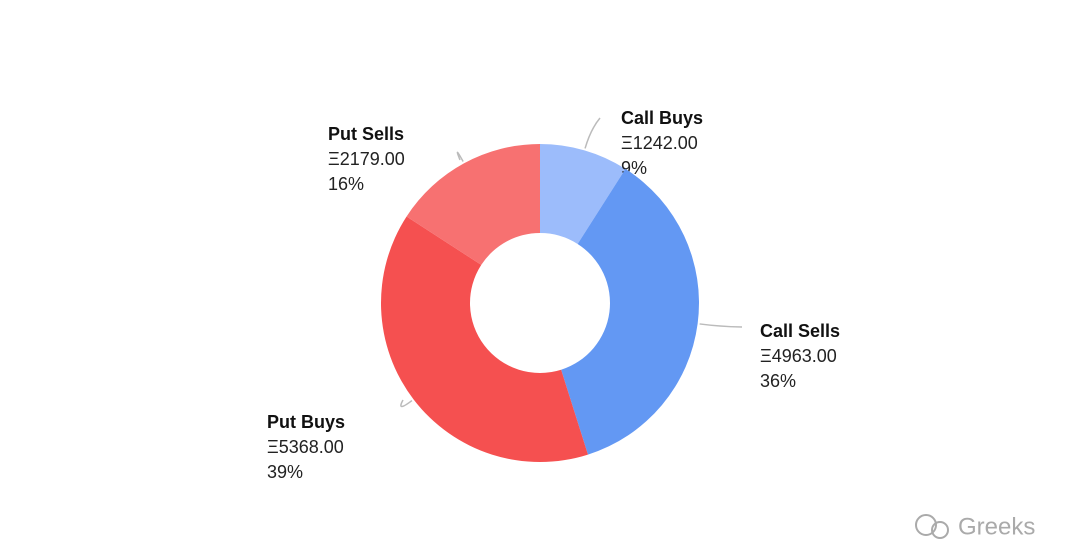  What do you see at coordinates (346, 184) in the screenshot?
I see `percent-label: 16%` at bounding box center [346, 184].